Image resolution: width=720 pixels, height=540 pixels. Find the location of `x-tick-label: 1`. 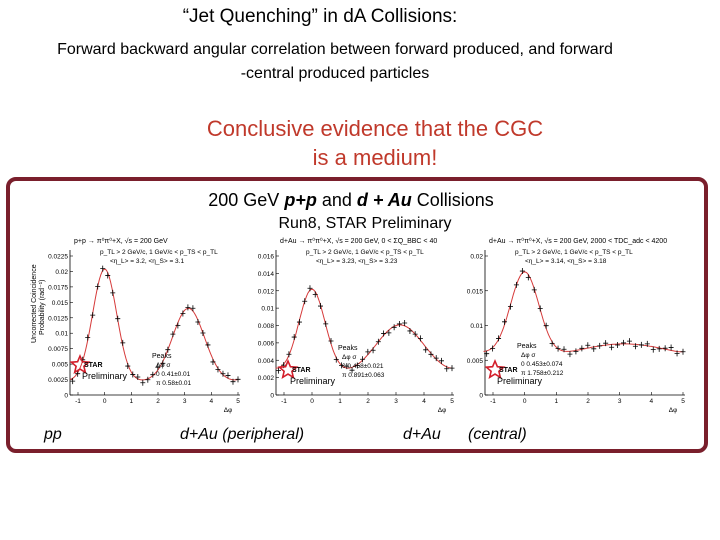

x-tick-label: 1 is located at coordinates (340, 401).